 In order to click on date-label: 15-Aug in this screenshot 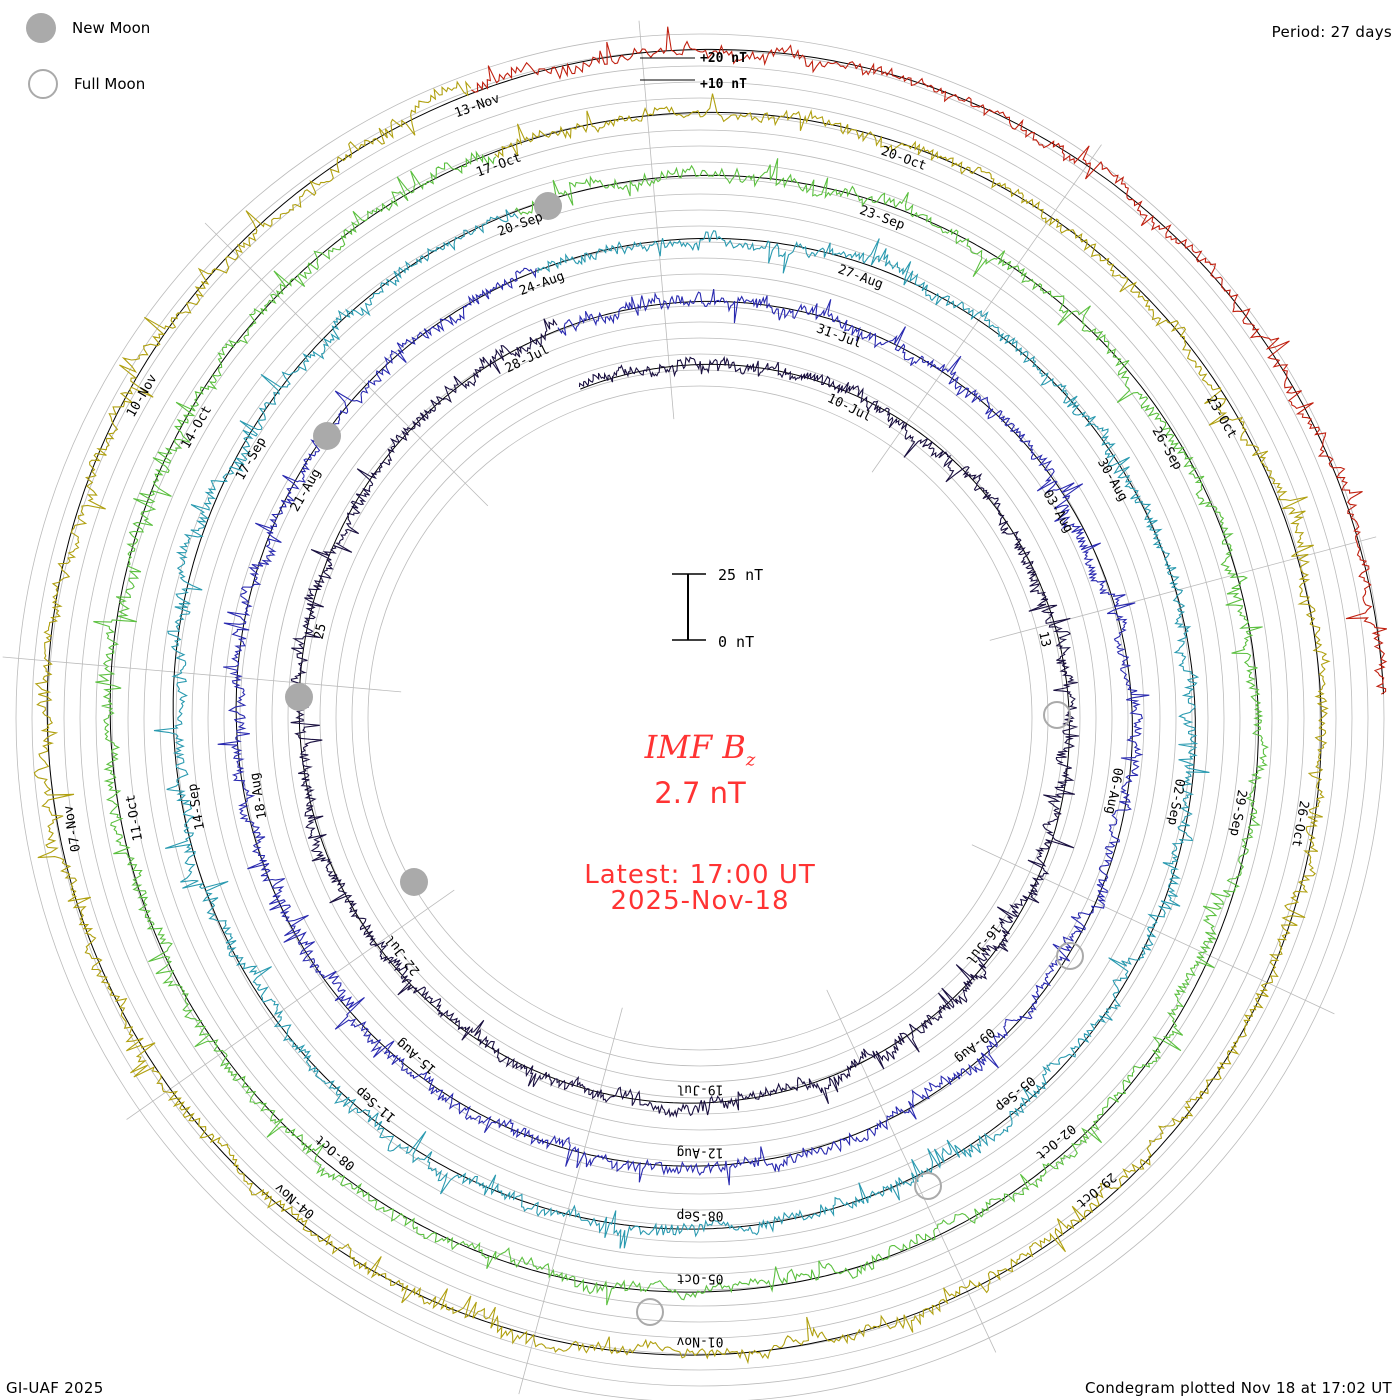, I will do `click(417, 1056)`.